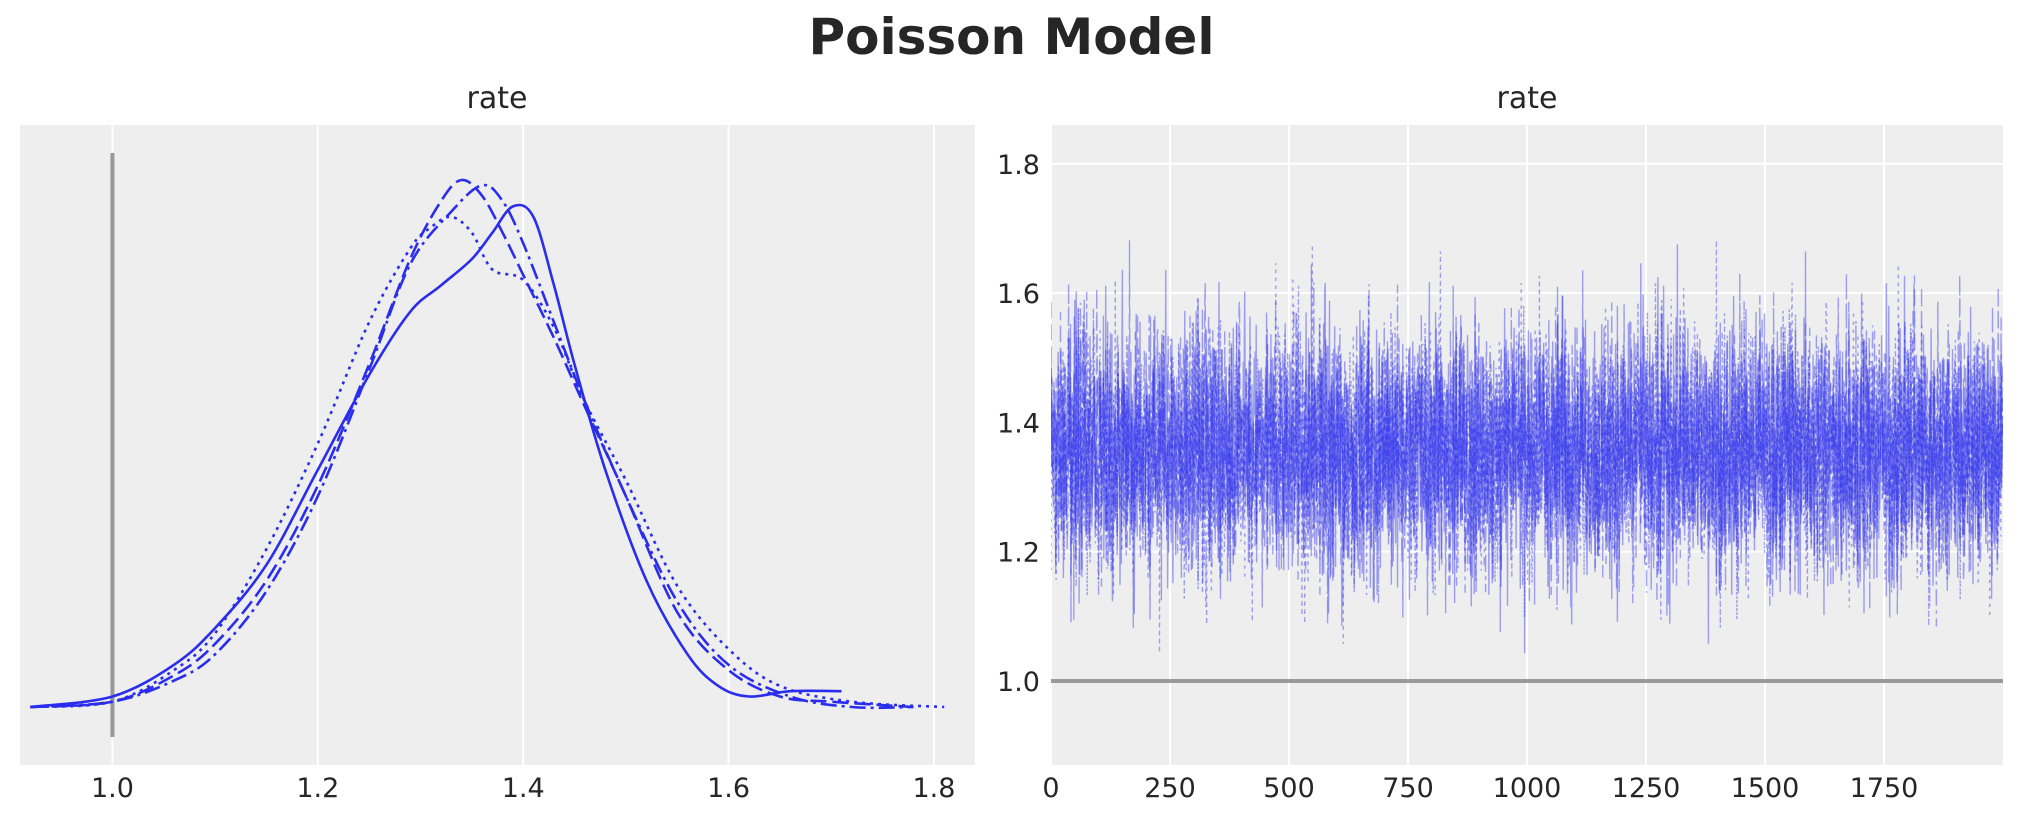 Image resolution: width=2023 pixels, height=823 pixels. I want to click on kde-x-tick-label: 1.2, so click(317, 788).